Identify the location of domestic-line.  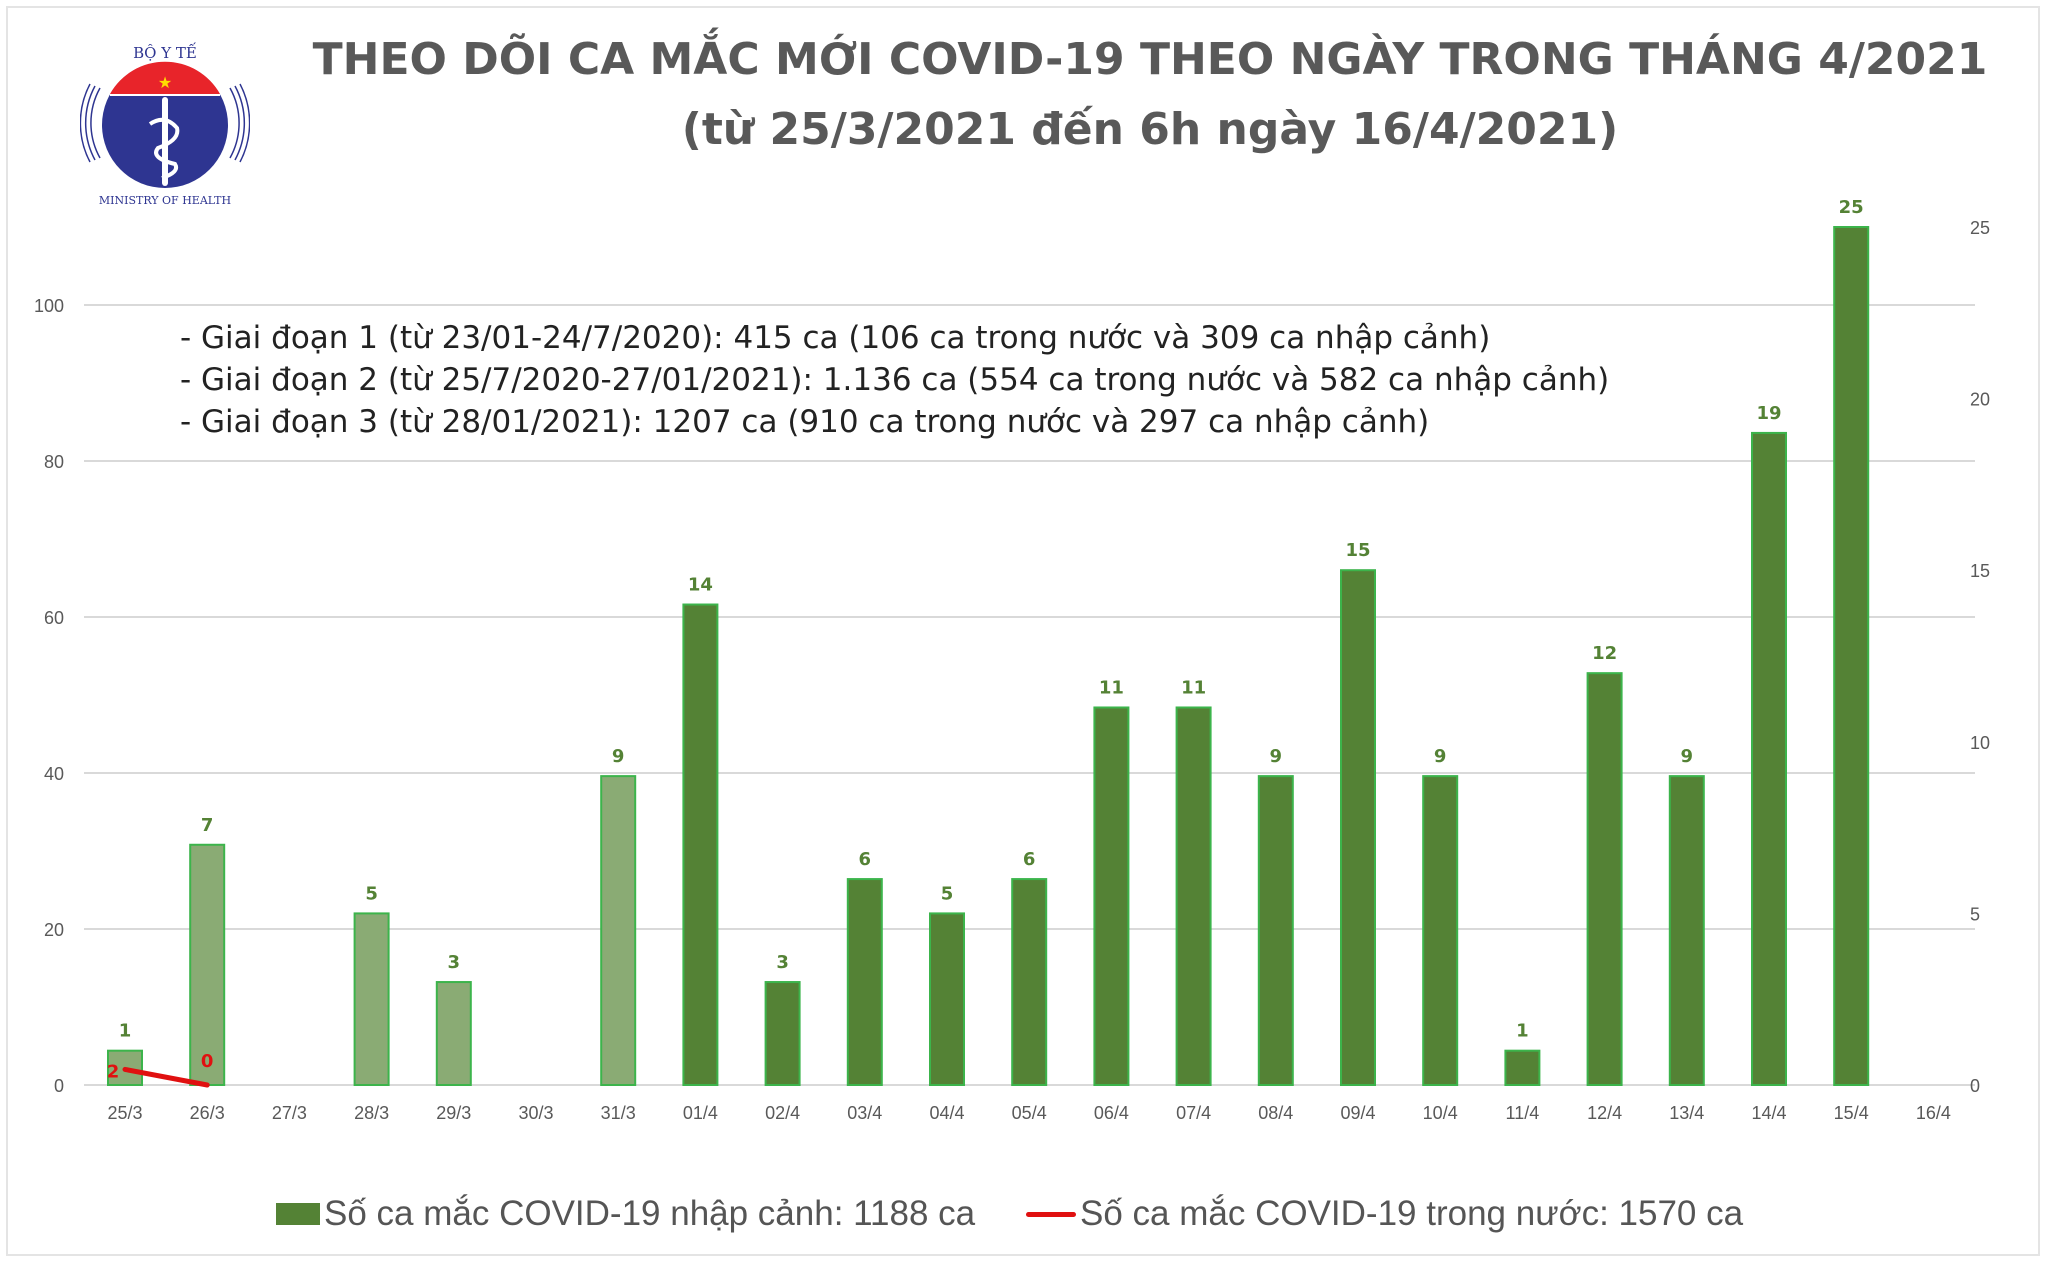
(166, 1077).